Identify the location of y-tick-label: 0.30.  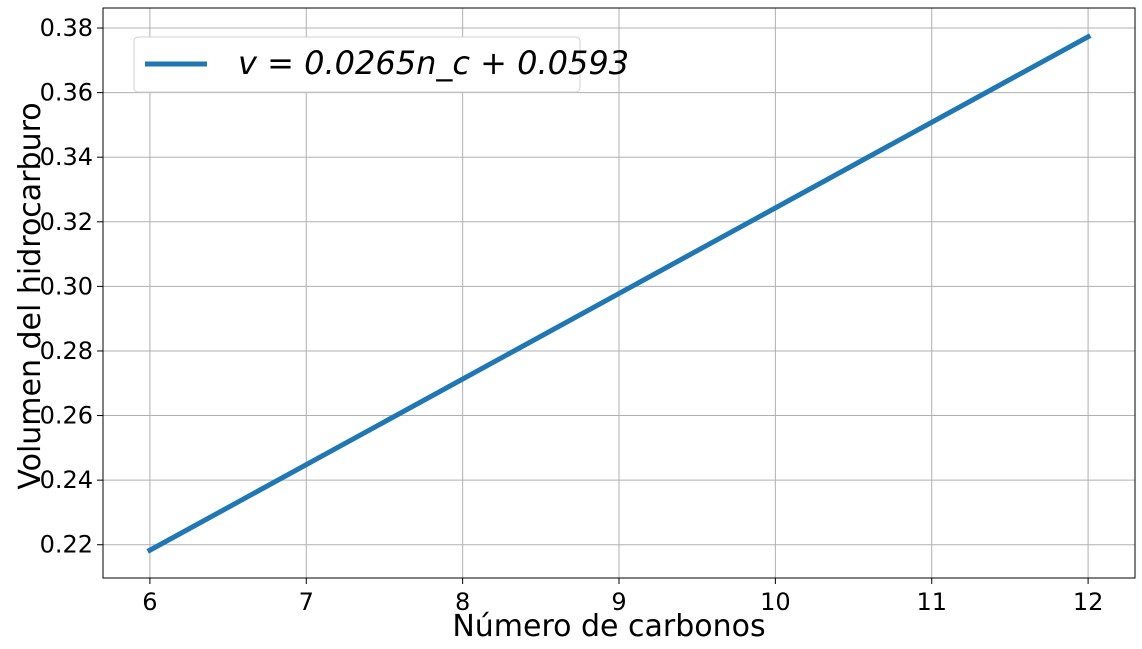
(66, 286).